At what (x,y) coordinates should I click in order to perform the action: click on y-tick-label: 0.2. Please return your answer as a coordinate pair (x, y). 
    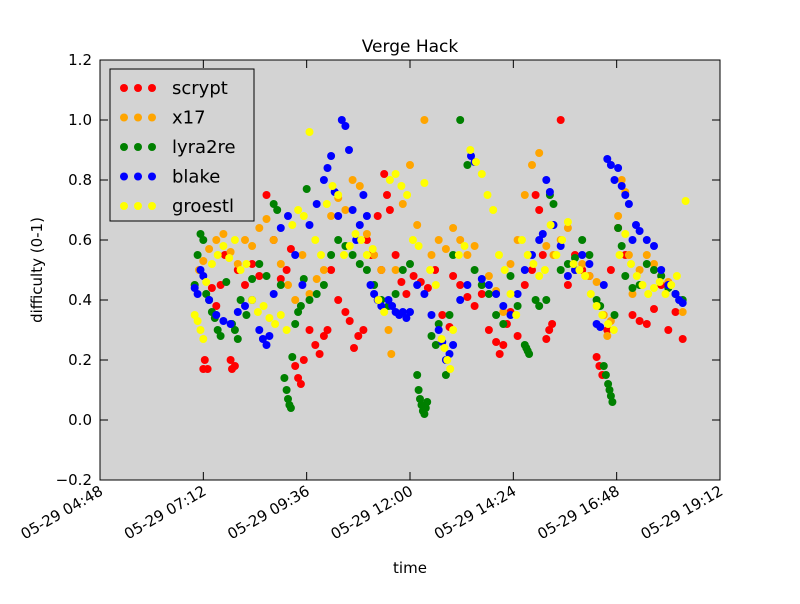
    Looking at the image, I should click on (80, 360).